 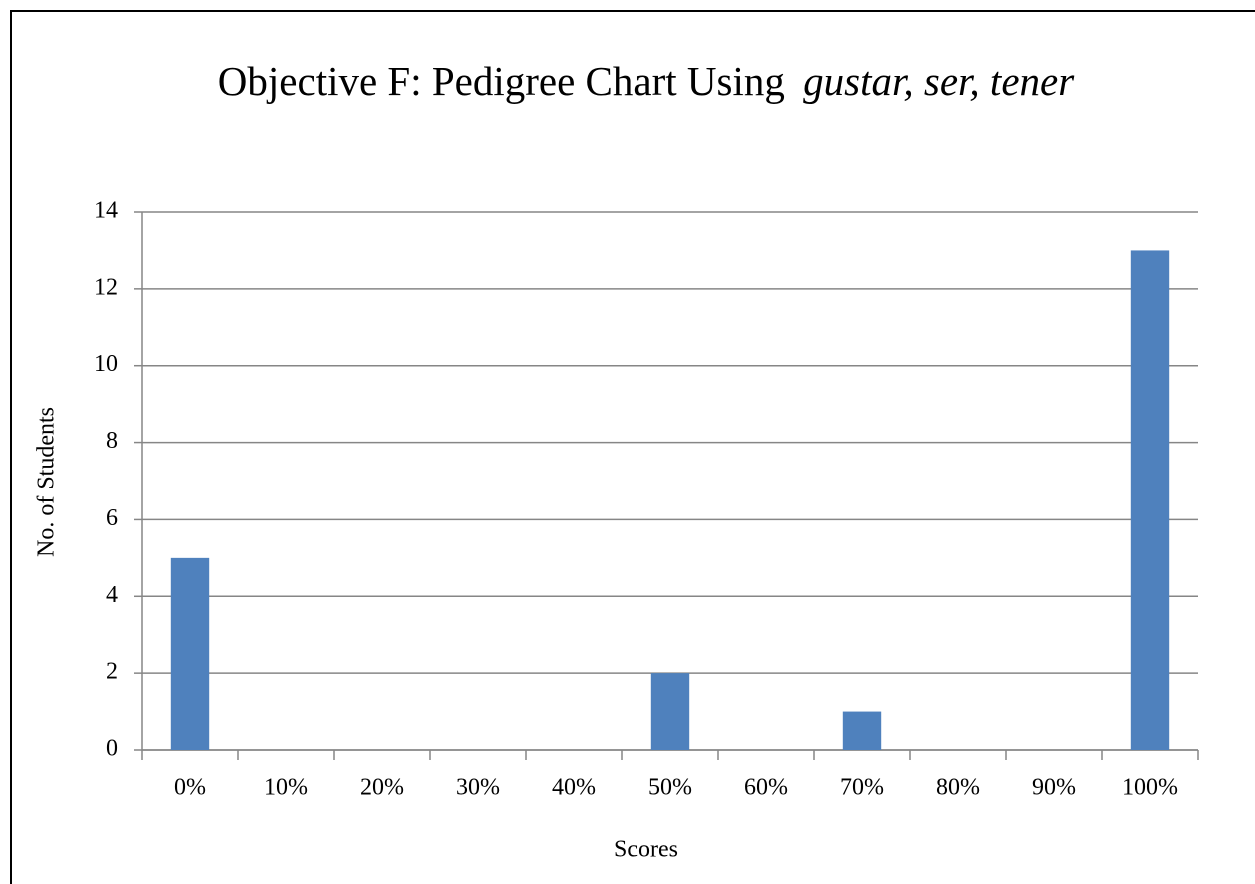 I want to click on x-tick-label: 90%, so click(x=1054, y=788).